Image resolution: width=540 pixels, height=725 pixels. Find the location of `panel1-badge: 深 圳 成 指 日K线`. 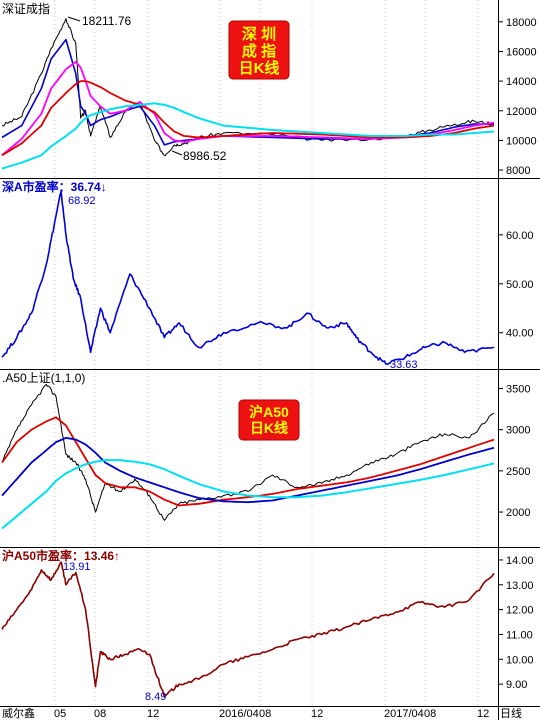

panel1-badge: 深 圳 成 指 日K线 is located at coordinates (259, 50).